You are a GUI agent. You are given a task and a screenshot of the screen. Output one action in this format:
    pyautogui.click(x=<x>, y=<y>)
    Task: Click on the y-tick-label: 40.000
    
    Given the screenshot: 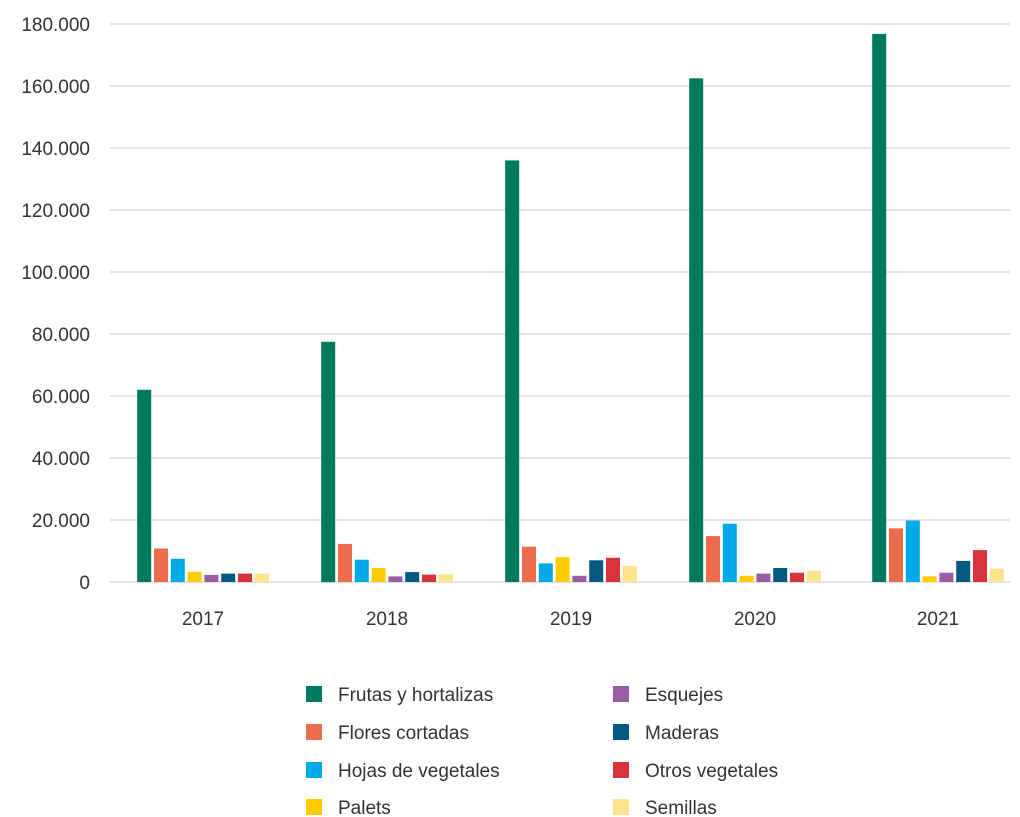 What is the action you would take?
    pyautogui.click(x=61, y=459)
    